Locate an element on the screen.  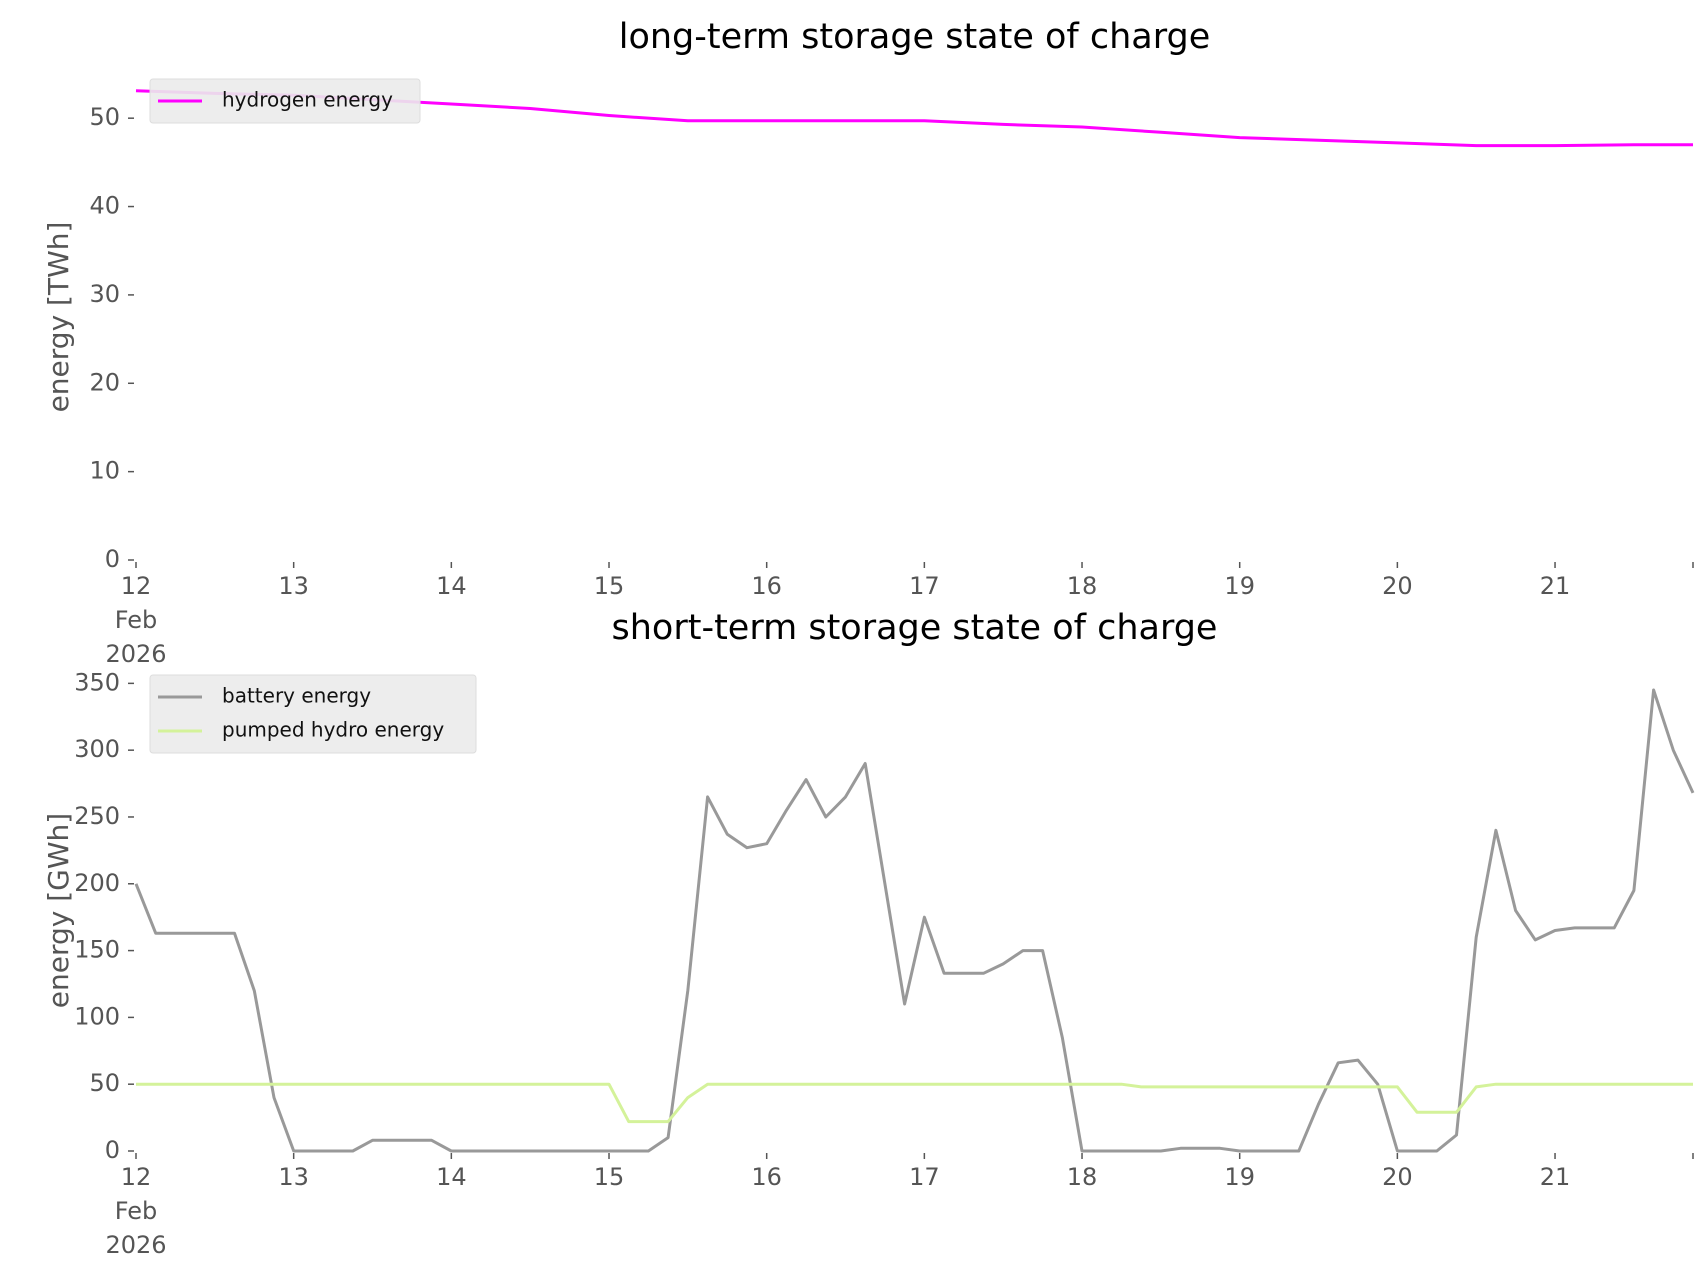
y-tick-label: 10 is located at coordinates (104, 471).